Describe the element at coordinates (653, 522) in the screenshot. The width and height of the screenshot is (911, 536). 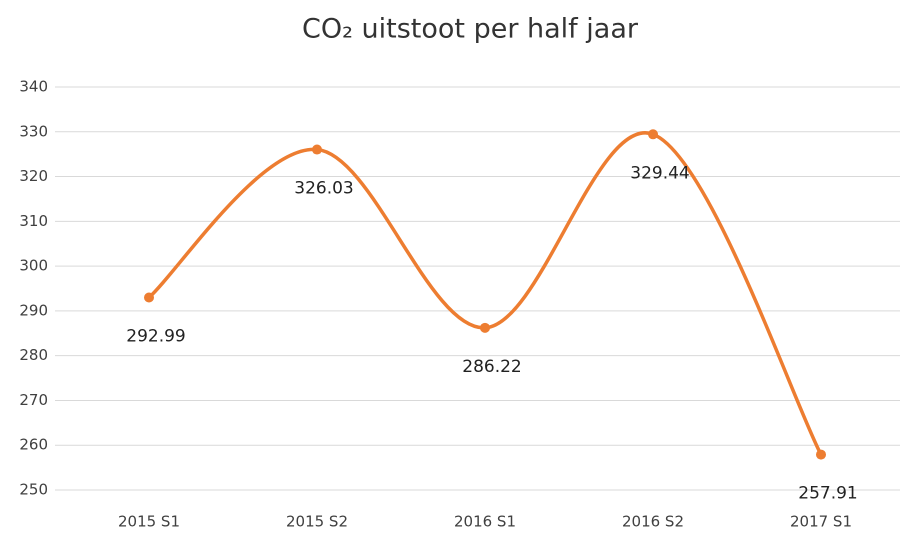
I see `x-tick-label: 2016 S2` at that location.